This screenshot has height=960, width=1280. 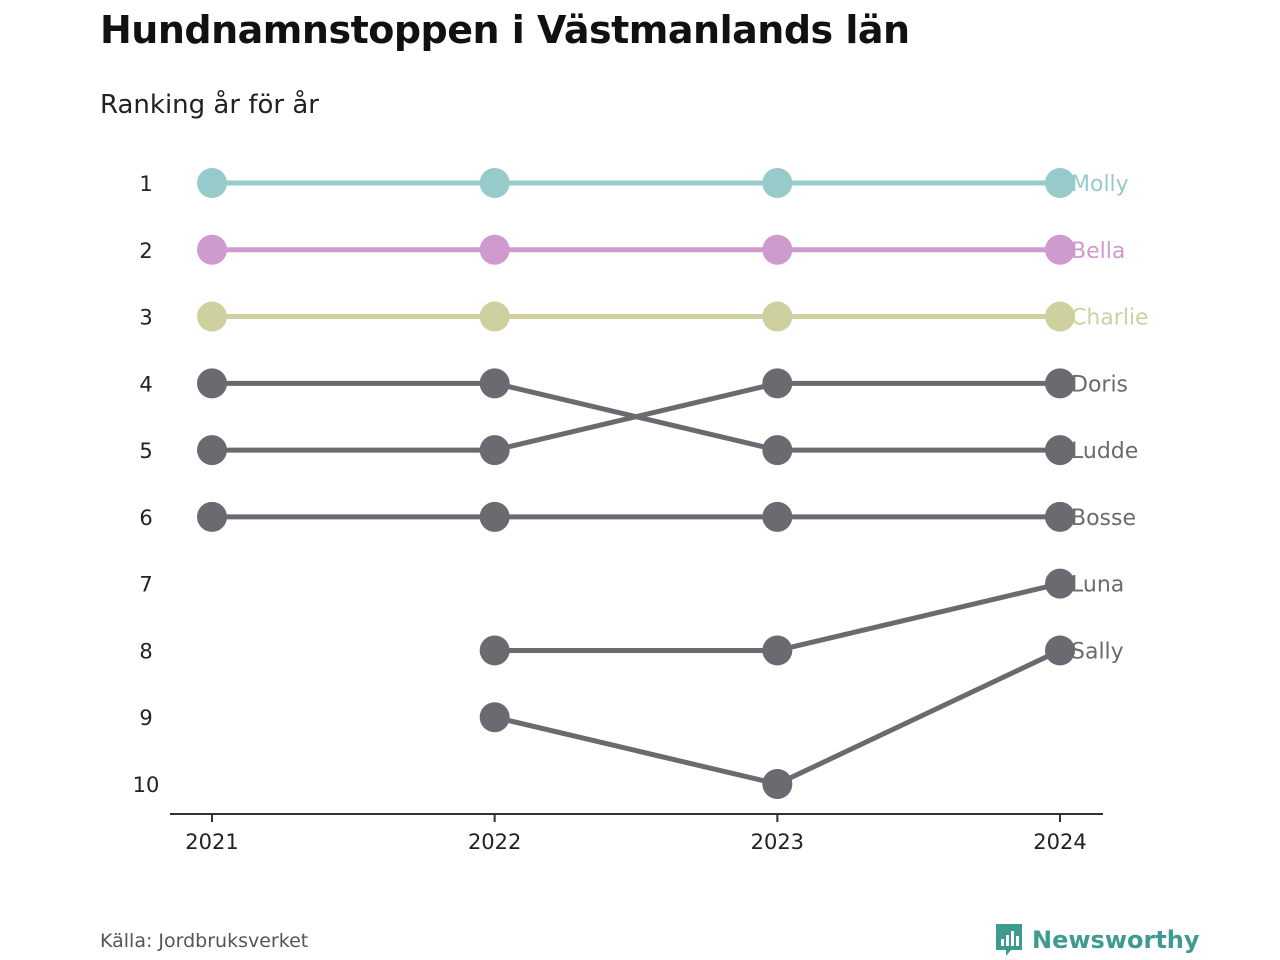 I want to click on y-tick-label: 8, so click(x=145, y=651).